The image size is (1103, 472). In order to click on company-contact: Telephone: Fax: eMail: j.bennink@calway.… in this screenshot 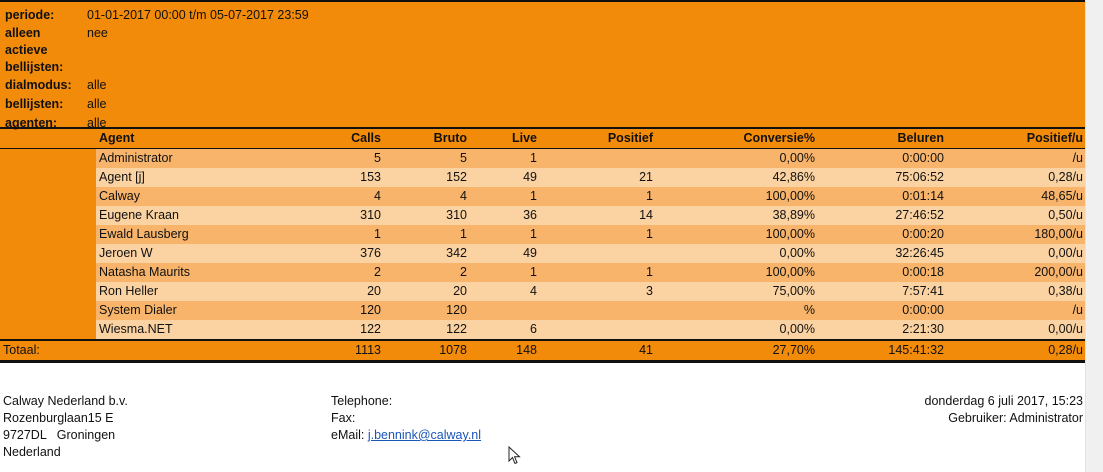, I will do `click(406, 418)`.